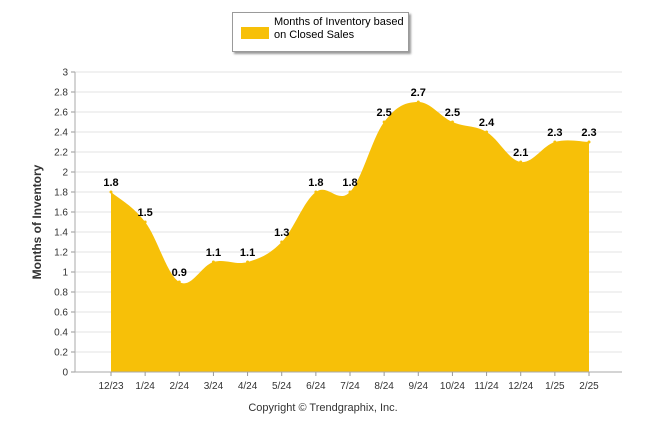 Image resolution: width=646 pixels, height=439 pixels. What do you see at coordinates (61, 353) in the screenshot?
I see `y-tick-label: 0.2` at bounding box center [61, 353].